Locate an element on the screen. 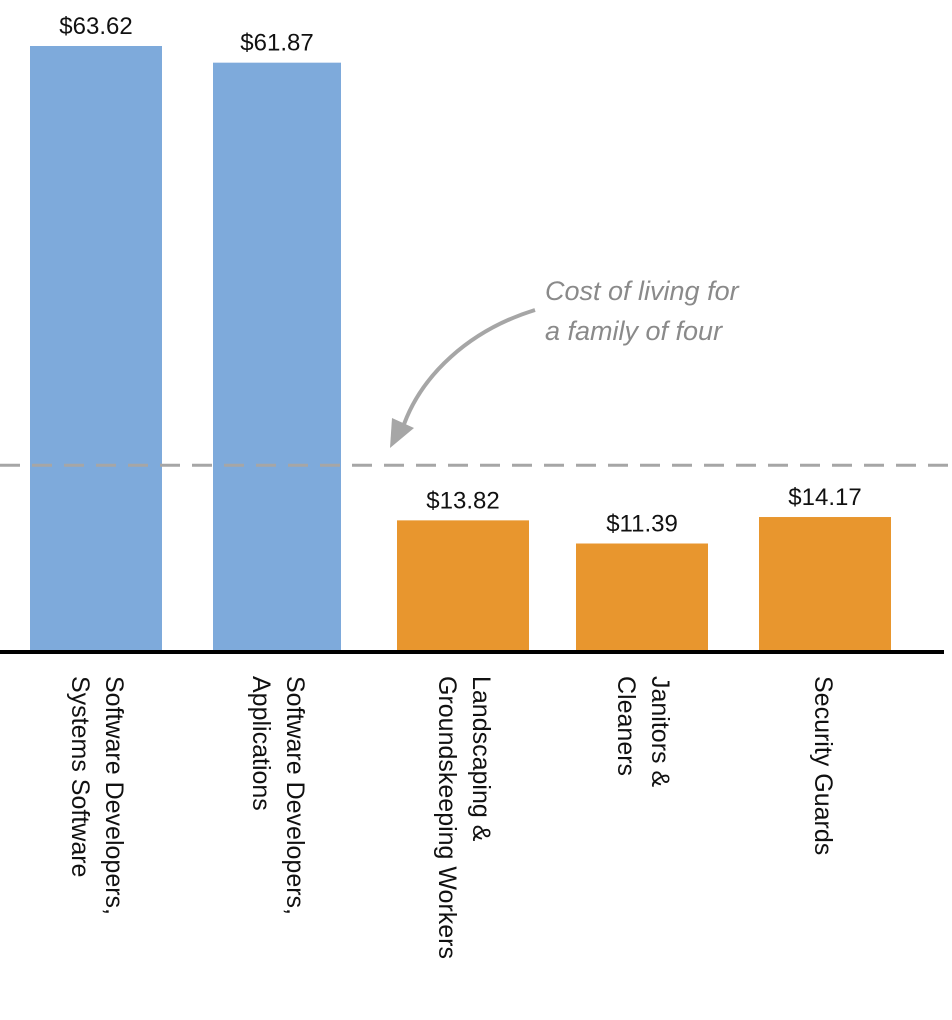  annotation-line-1: Cost of living for is located at coordinates (642, 291).